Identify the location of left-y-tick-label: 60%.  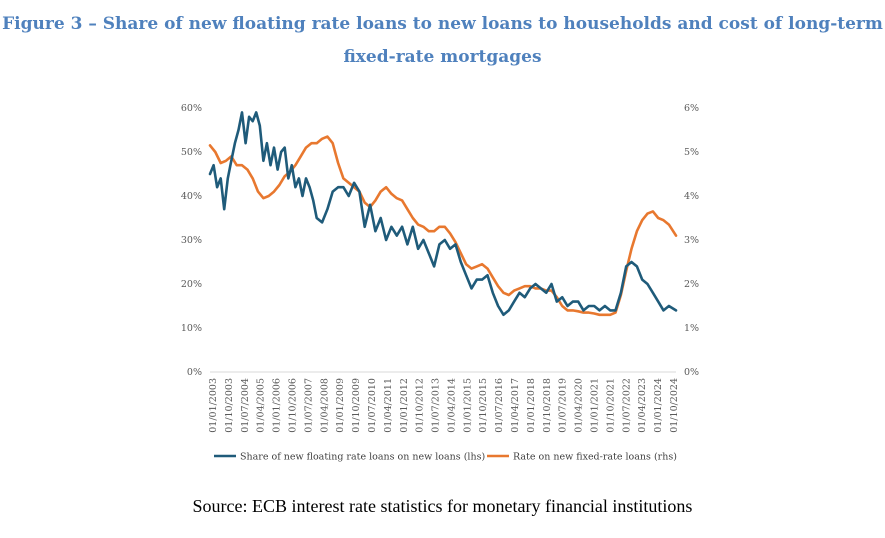
(191, 108).